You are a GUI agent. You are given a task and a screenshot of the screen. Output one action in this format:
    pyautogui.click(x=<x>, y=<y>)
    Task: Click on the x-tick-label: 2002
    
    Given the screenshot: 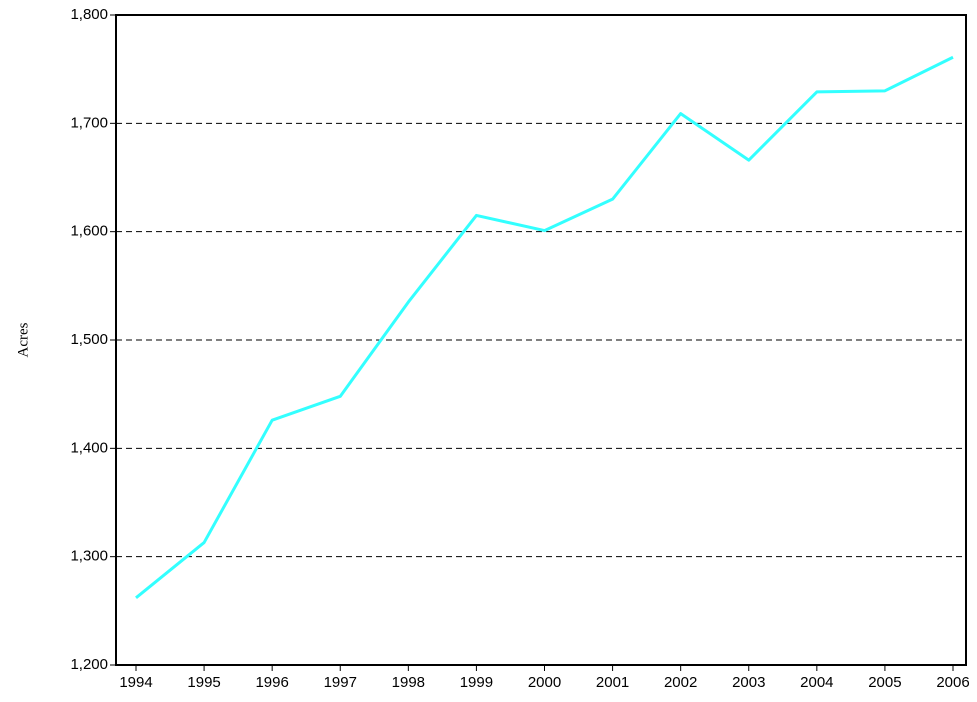 What is the action you would take?
    pyautogui.click(x=680, y=682)
    